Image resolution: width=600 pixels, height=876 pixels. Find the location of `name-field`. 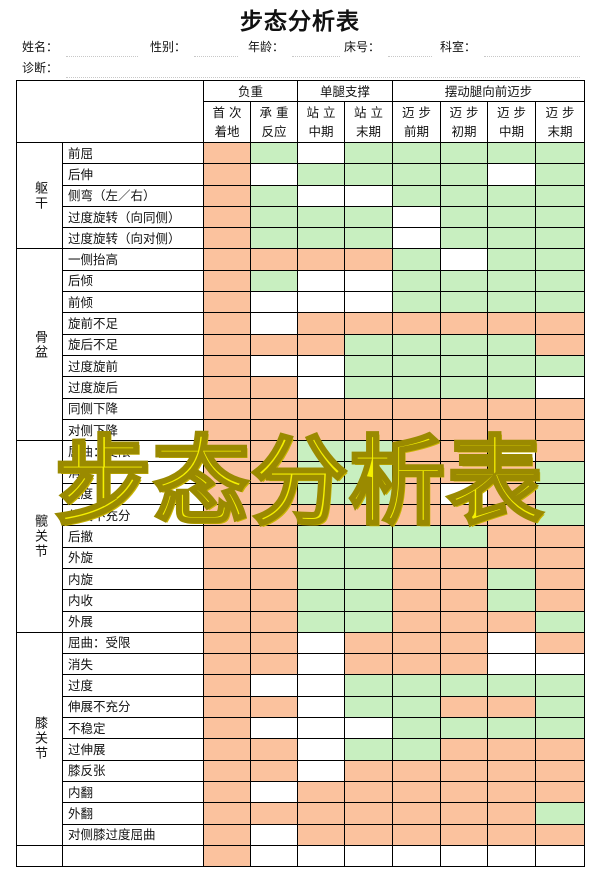

name-field is located at coordinates (102, 46).